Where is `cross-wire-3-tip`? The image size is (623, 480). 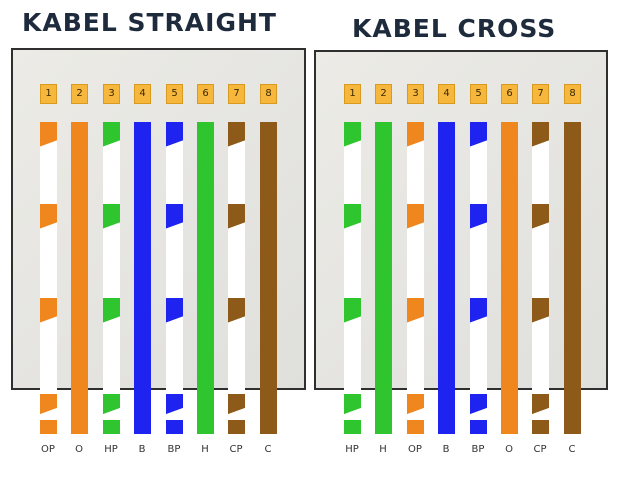 cross-wire-3-tip is located at coordinates (415, 427).